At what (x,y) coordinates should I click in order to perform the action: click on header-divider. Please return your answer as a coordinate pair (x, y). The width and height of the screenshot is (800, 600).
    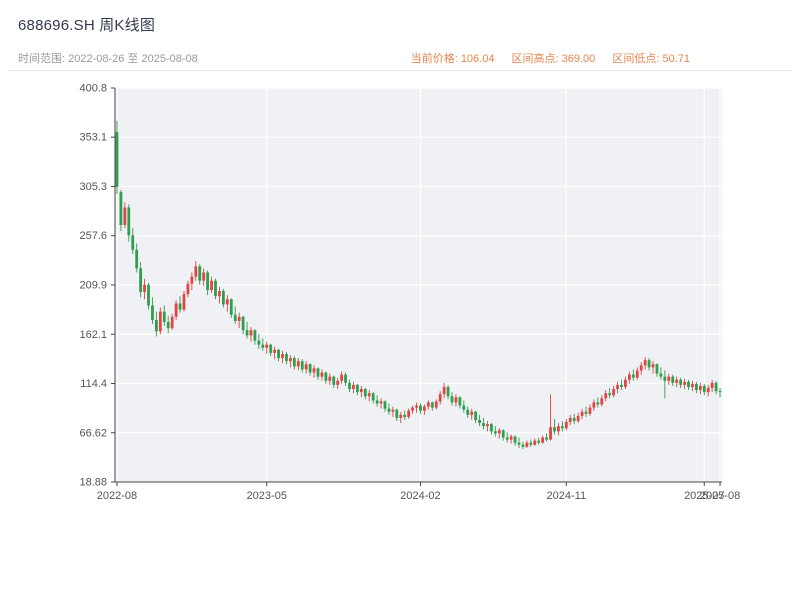
    Looking at the image, I should click on (400, 70).